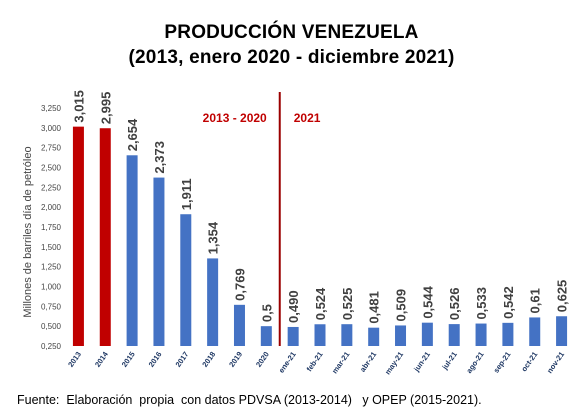 This screenshot has height=412, width=583. I want to click on data-label: 0,526, so click(454, 304).